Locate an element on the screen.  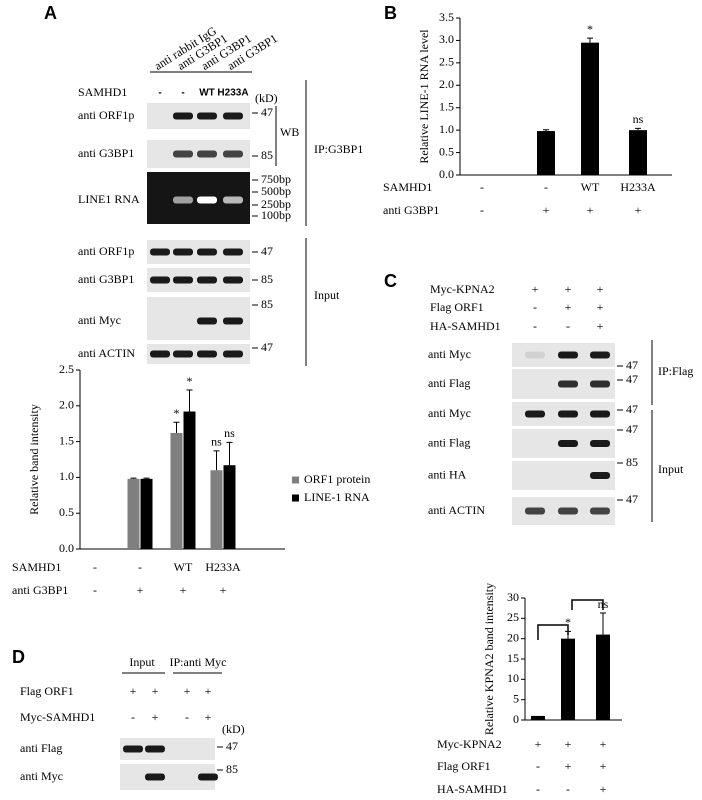
condition-value: H233A is located at coordinates (638, 187).